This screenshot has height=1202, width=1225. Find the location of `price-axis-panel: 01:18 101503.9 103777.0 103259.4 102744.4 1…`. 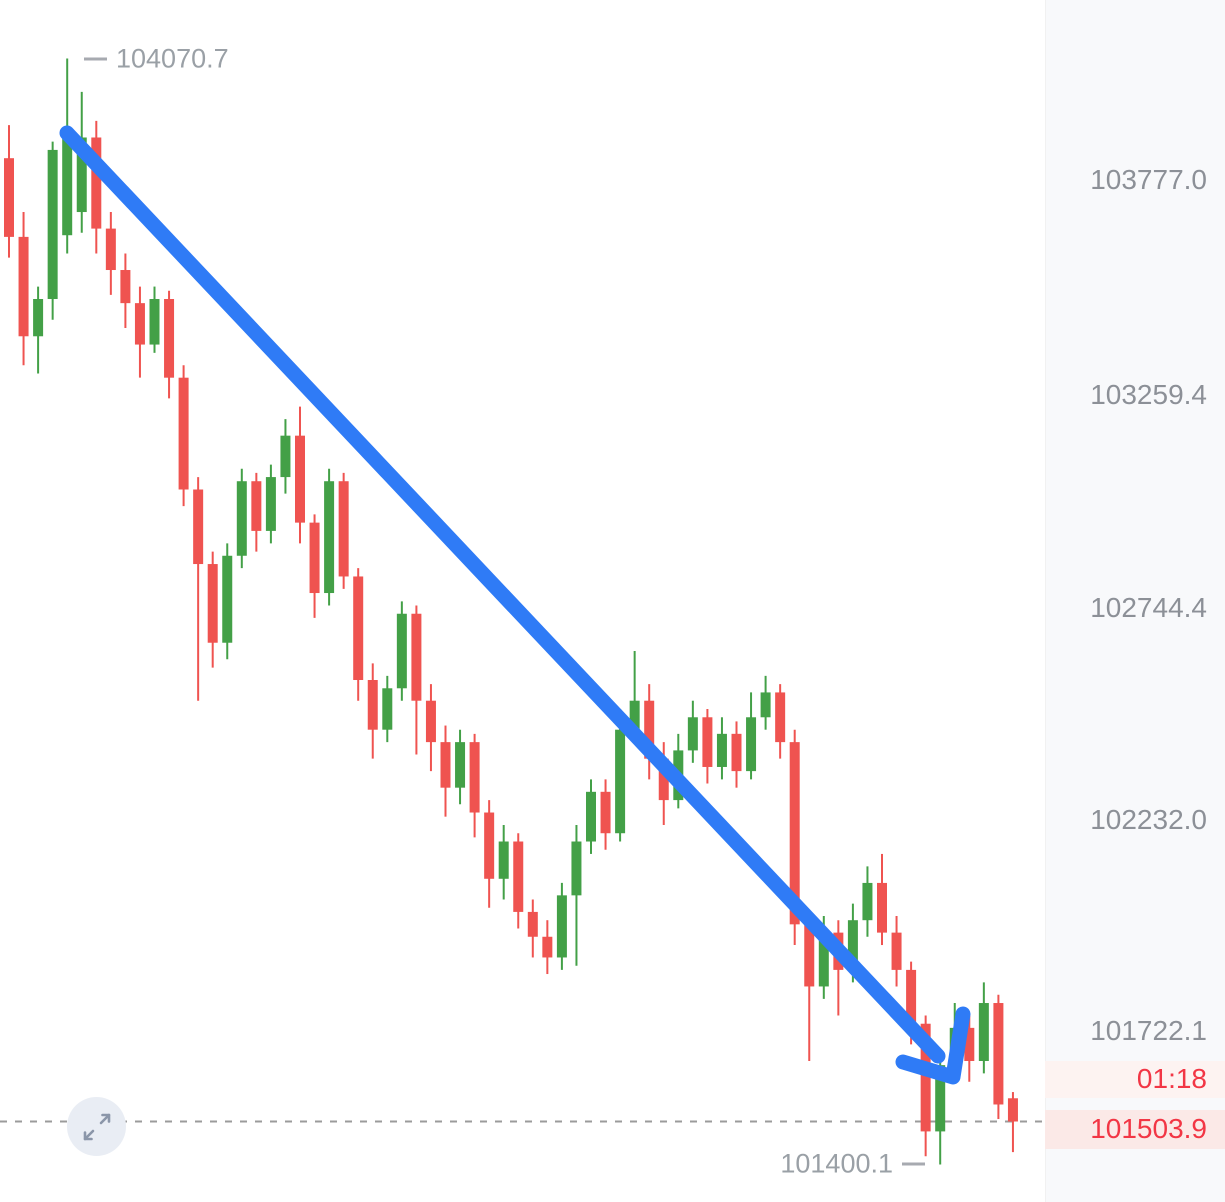

price-axis-panel: 01:18 101503.9 103777.0 103259.4 102744.4 1… is located at coordinates (1135, 601).